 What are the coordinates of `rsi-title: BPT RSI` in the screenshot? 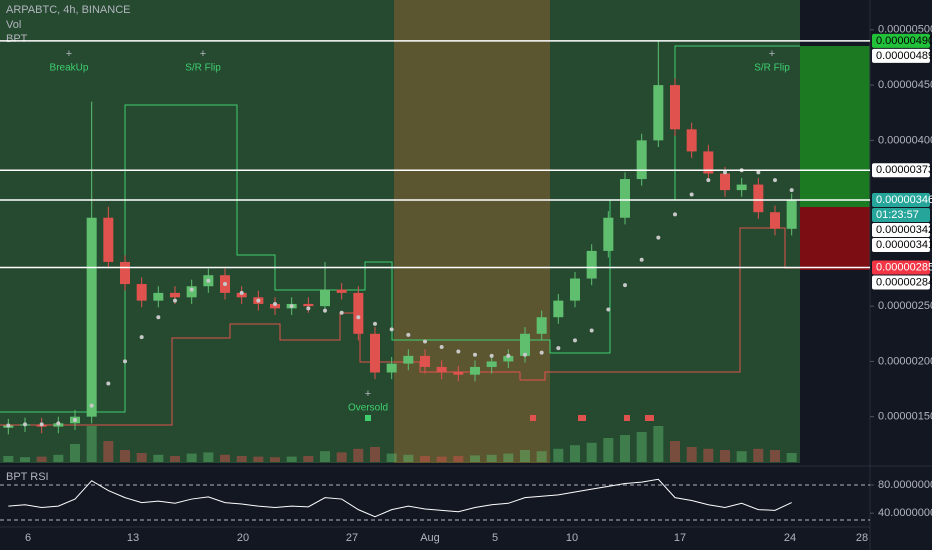 It's located at (27, 477).